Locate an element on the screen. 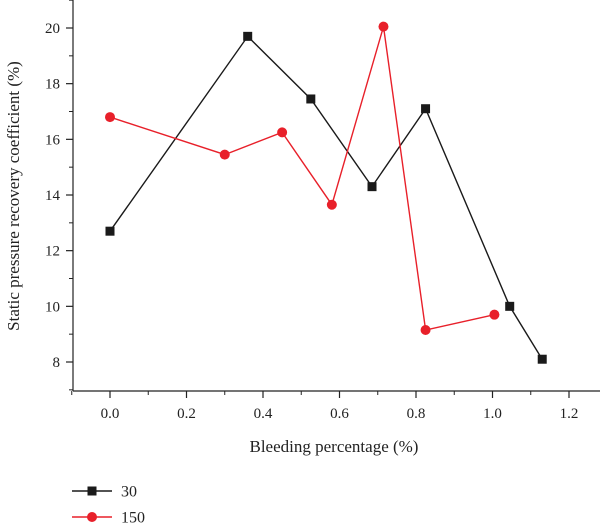  x-tick-label: 1.0 is located at coordinates (492, 414).